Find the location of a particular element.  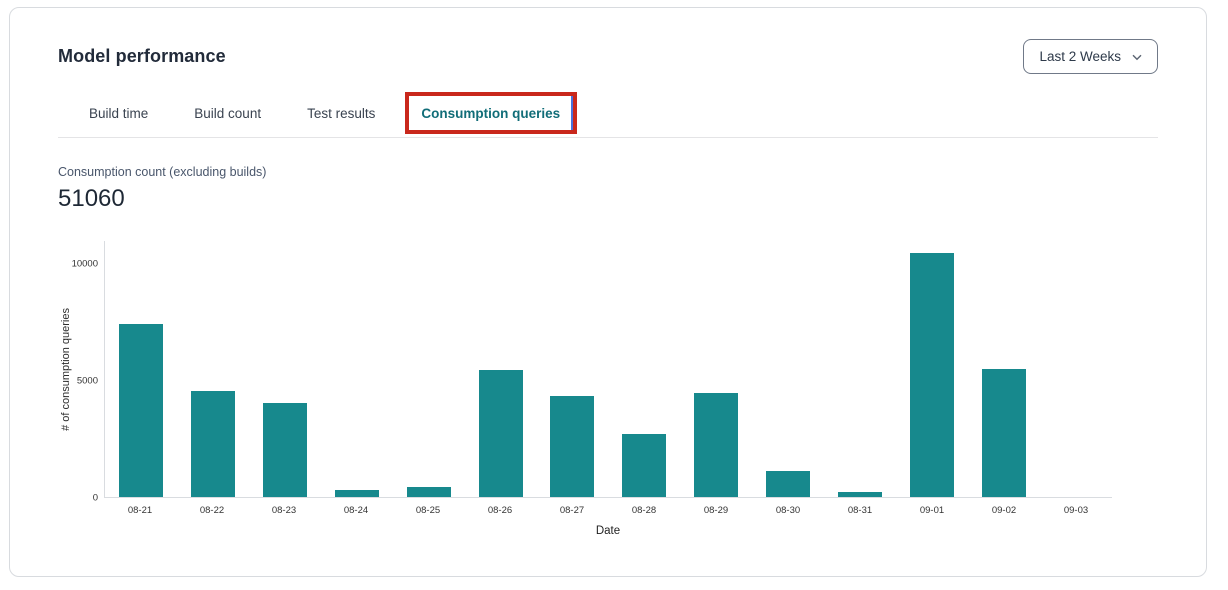

y-tick-0: 0 is located at coordinates (95, 498).